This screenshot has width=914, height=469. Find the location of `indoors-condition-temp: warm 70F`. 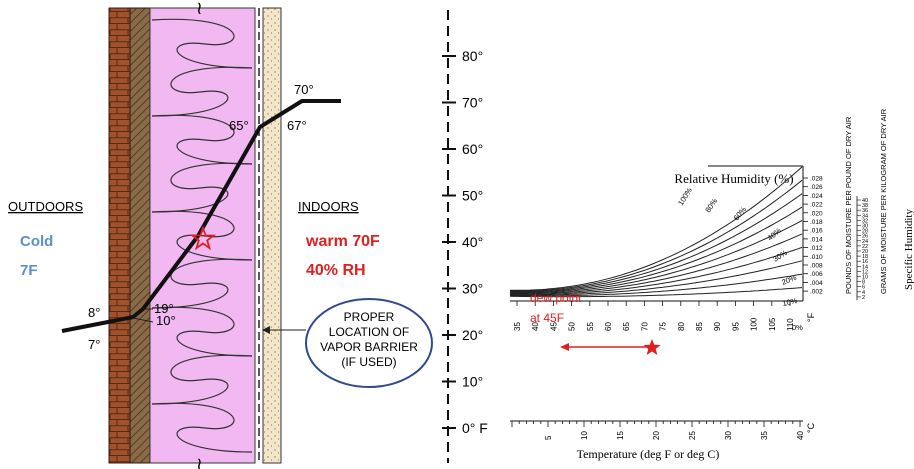

indoors-condition-temp: warm 70F is located at coordinates (342, 241).